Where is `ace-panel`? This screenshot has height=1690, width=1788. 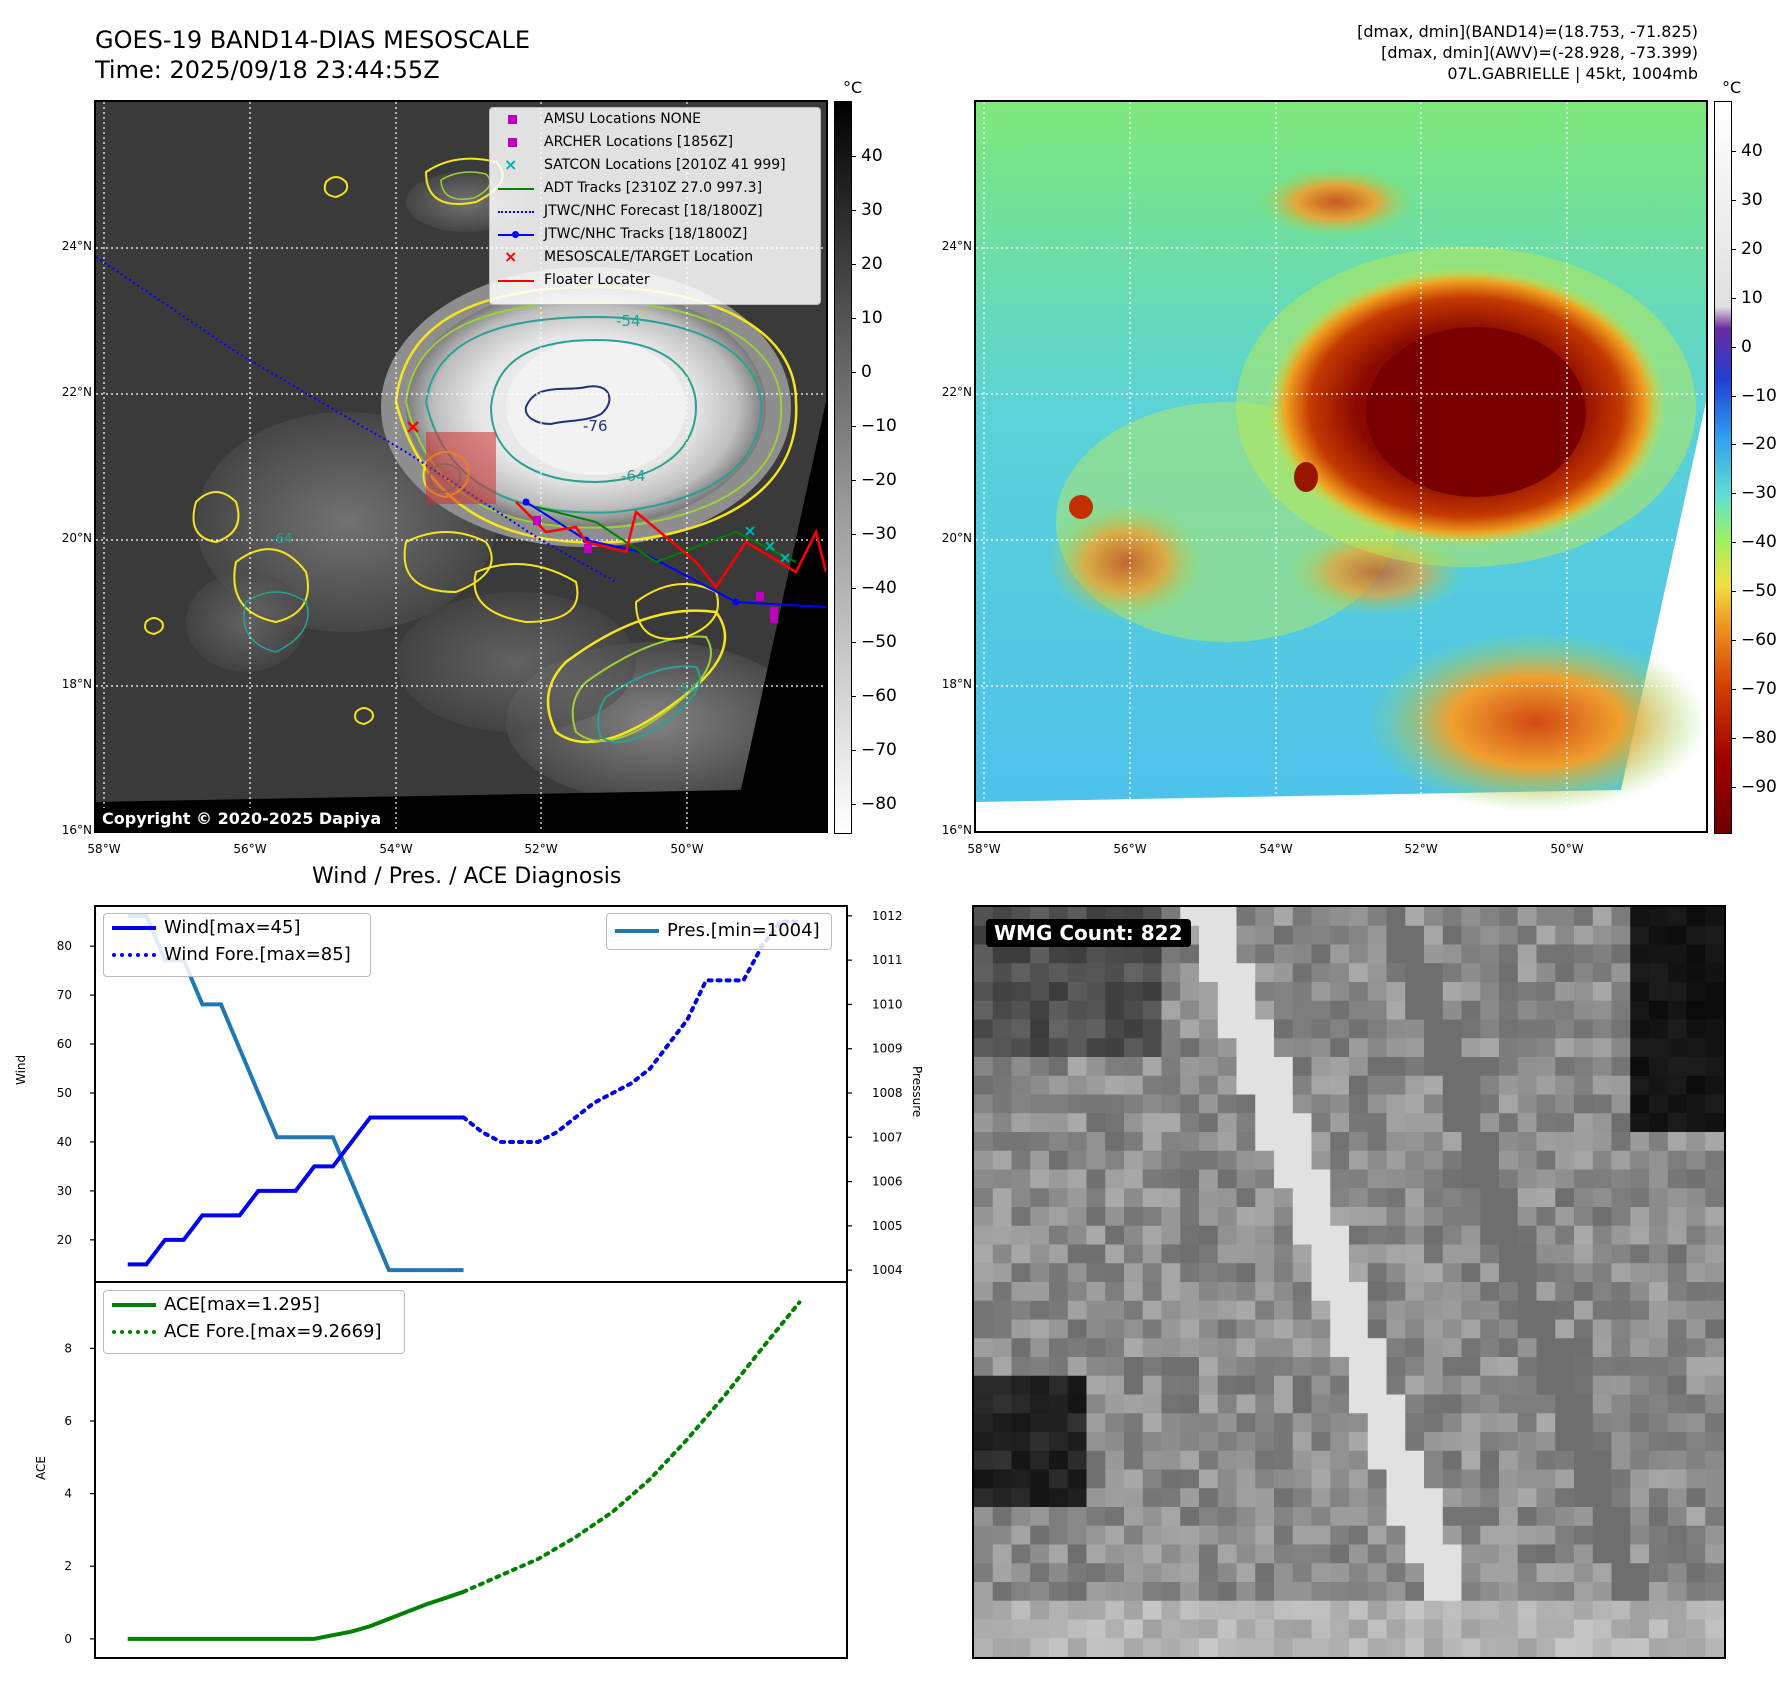
ace-panel is located at coordinates (471, 1470).